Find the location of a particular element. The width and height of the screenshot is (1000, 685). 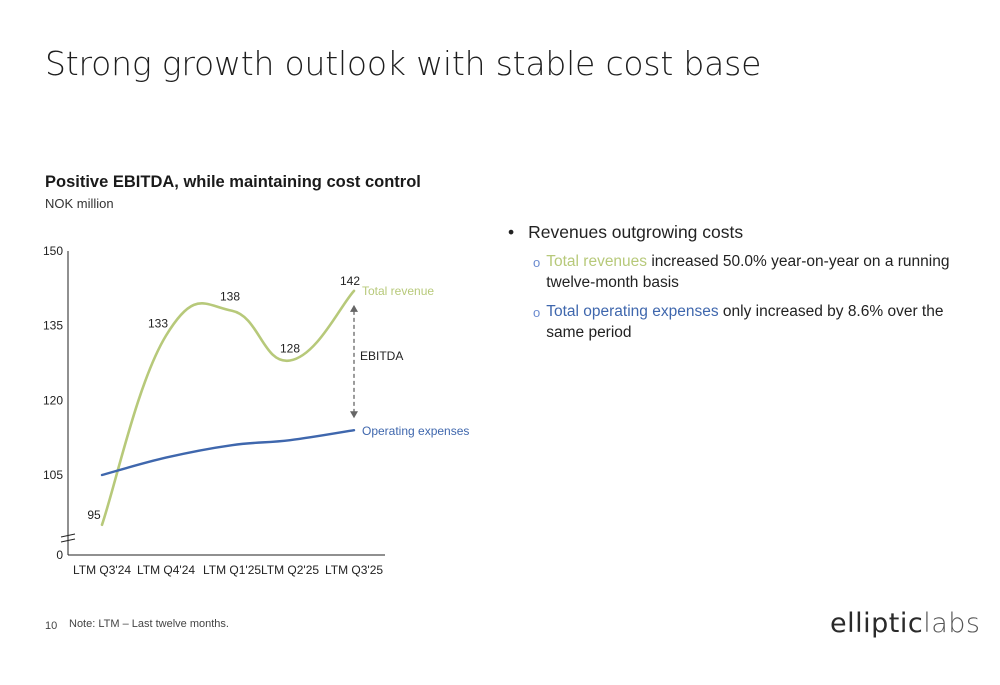

y-tick-label: 150 is located at coordinates (53, 251).